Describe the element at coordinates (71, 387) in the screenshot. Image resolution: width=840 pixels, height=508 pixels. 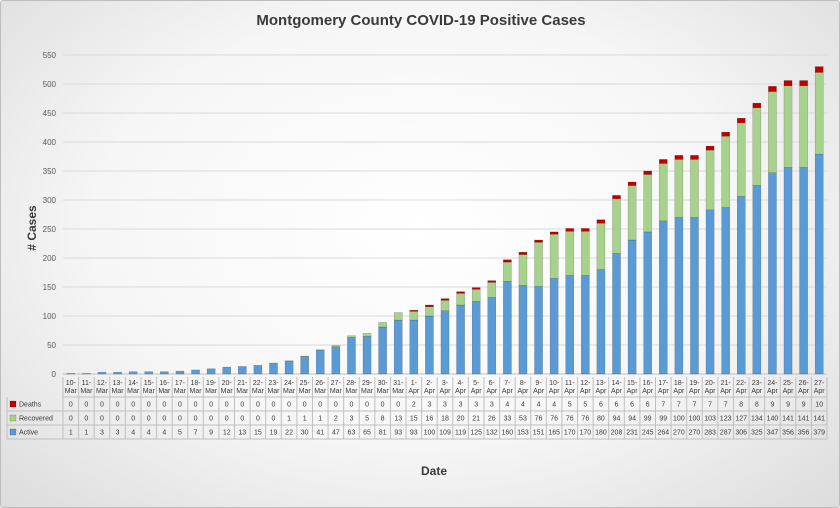
I see `x-tick-label: 10-Mar` at that location.